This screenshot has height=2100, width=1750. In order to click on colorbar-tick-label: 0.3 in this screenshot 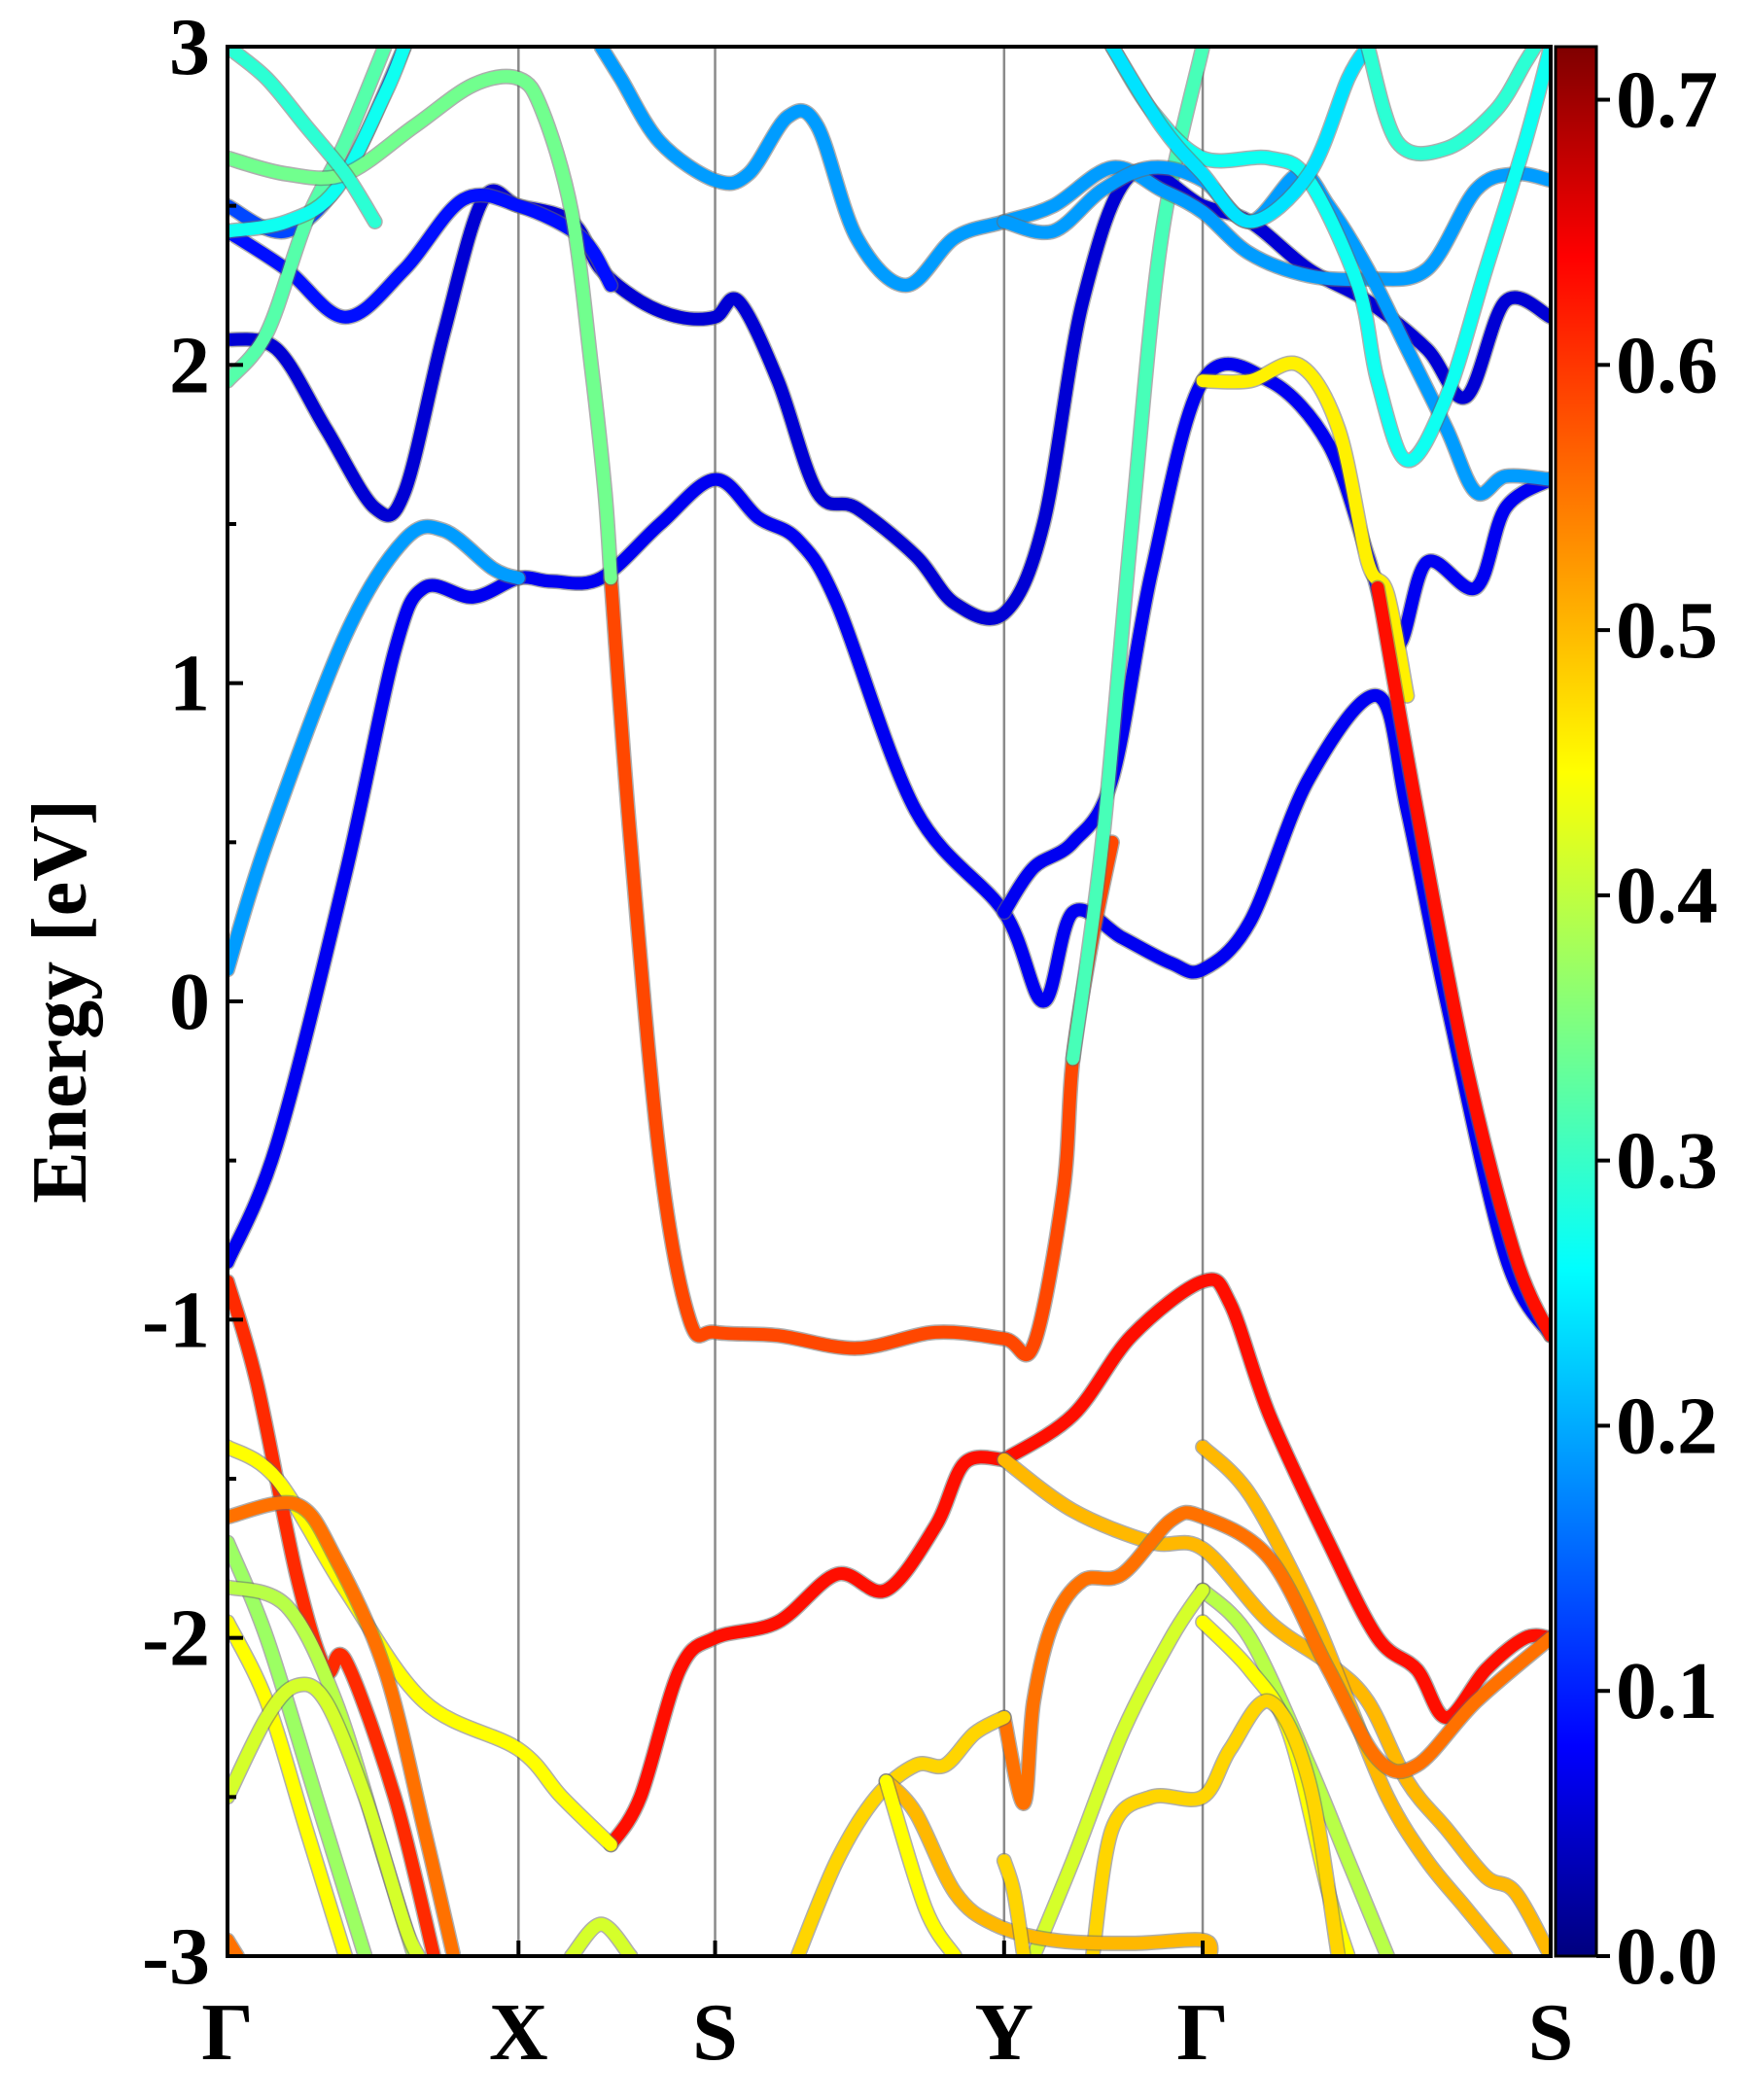, I will do `click(1667, 1161)`.